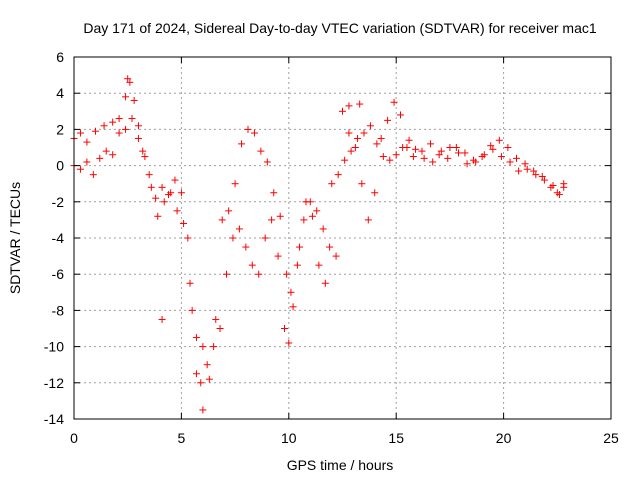 The image size is (640, 480). What do you see at coordinates (74, 438) in the screenshot?
I see `x-tick-label: 0` at bounding box center [74, 438].